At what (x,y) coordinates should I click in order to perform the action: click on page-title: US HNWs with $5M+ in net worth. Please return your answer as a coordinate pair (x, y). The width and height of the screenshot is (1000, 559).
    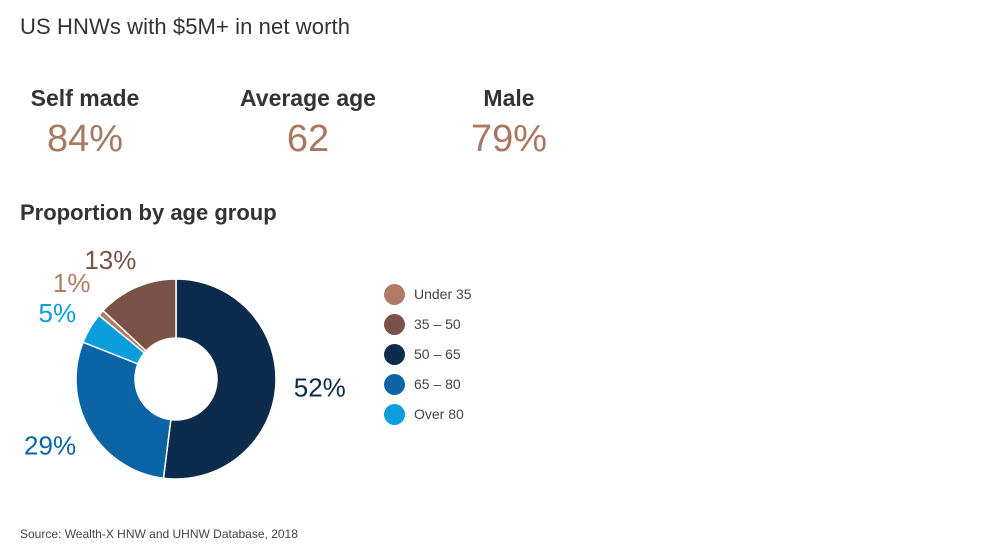
    Looking at the image, I should click on (185, 26).